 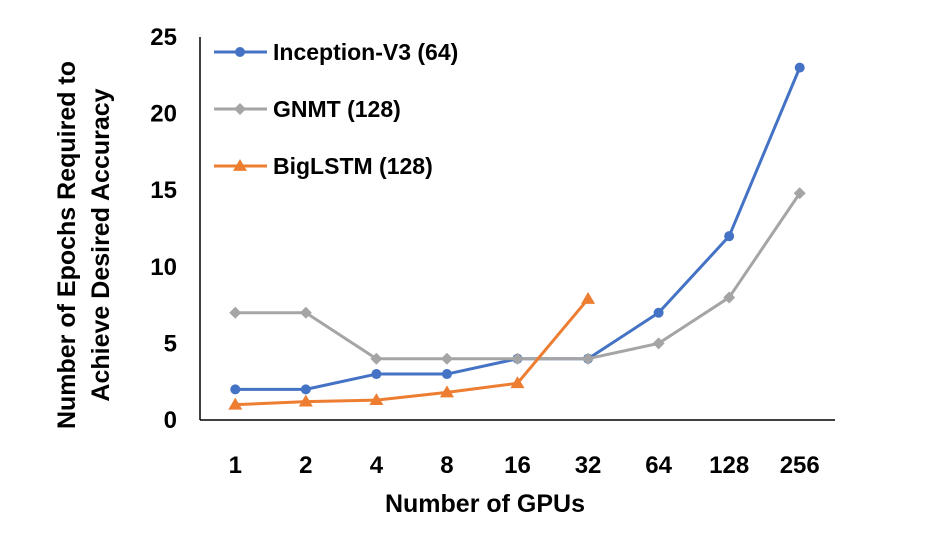 I want to click on y-axis-title-line-2: Achieve Desired Accuracy, so click(x=101, y=244).